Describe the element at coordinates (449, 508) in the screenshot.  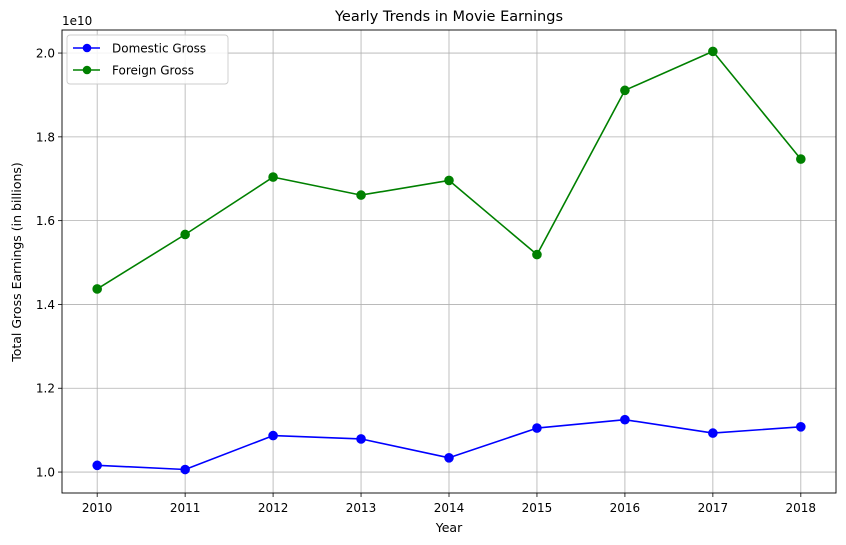
I see `x-tick-label: 2014` at that location.